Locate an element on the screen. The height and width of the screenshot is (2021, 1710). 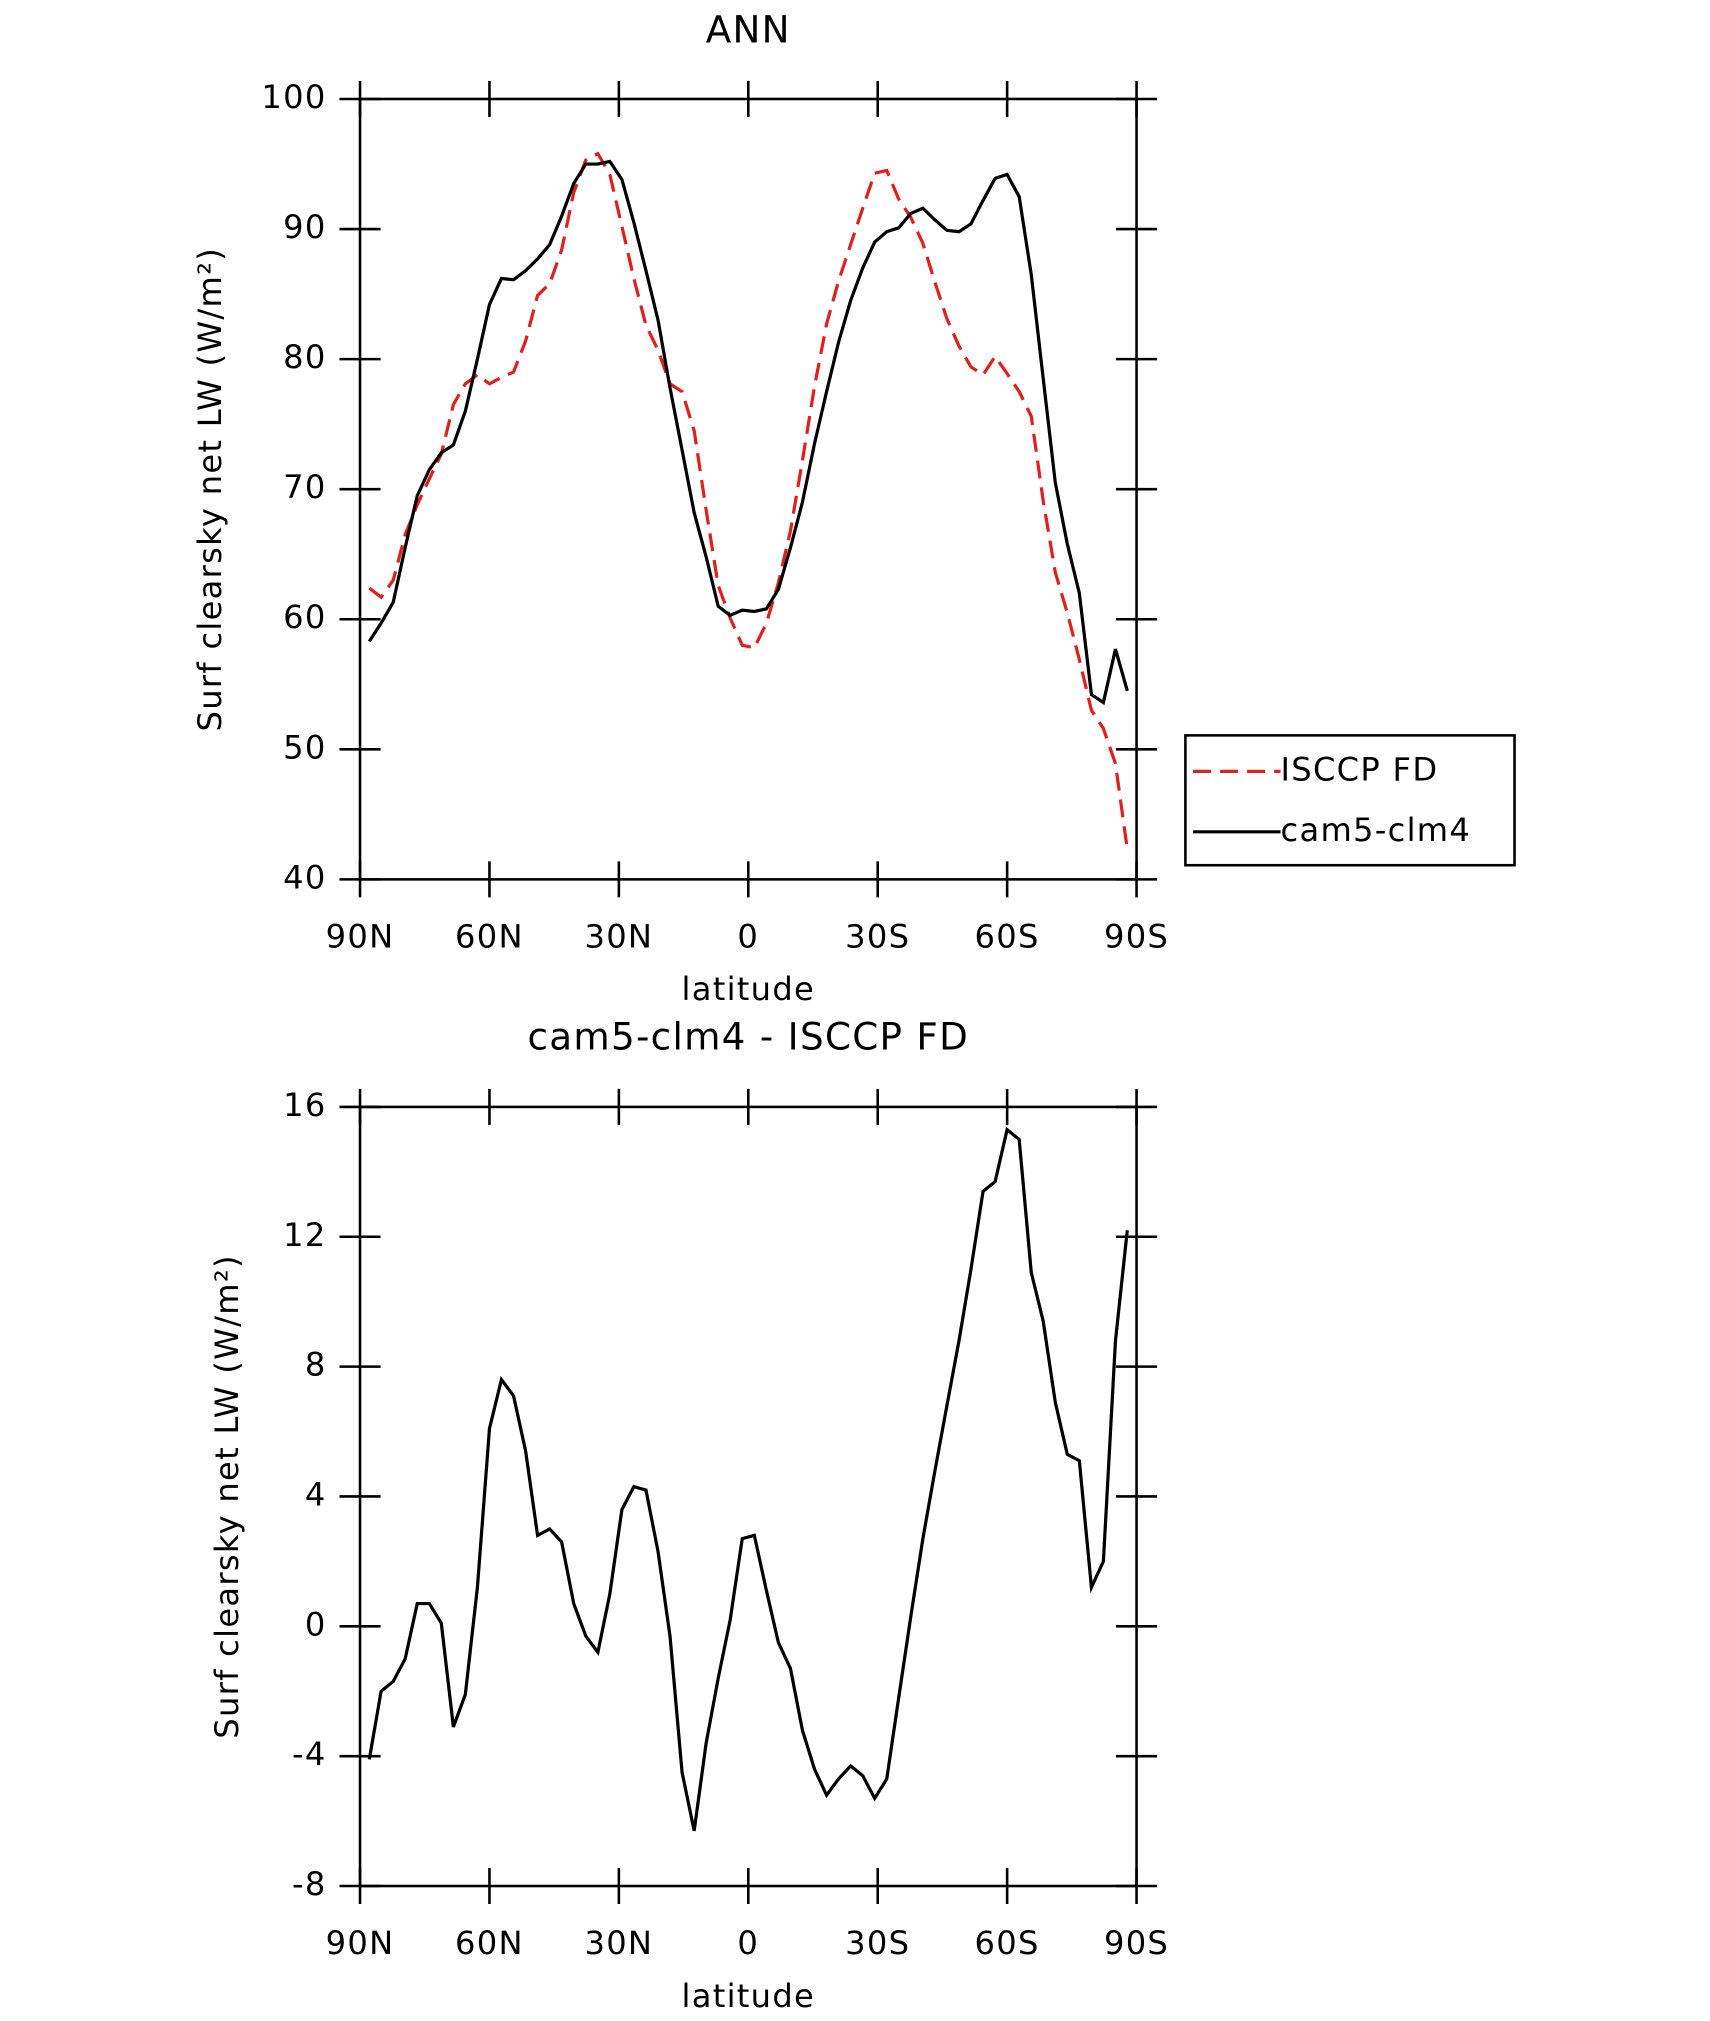
legend-box is located at coordinates (1350, 800).